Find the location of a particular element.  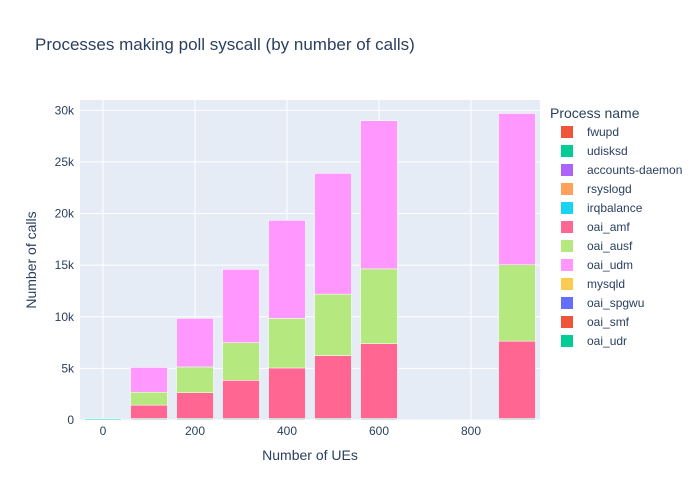

y-tick-label: 10k is located at coordinates (65, 317).